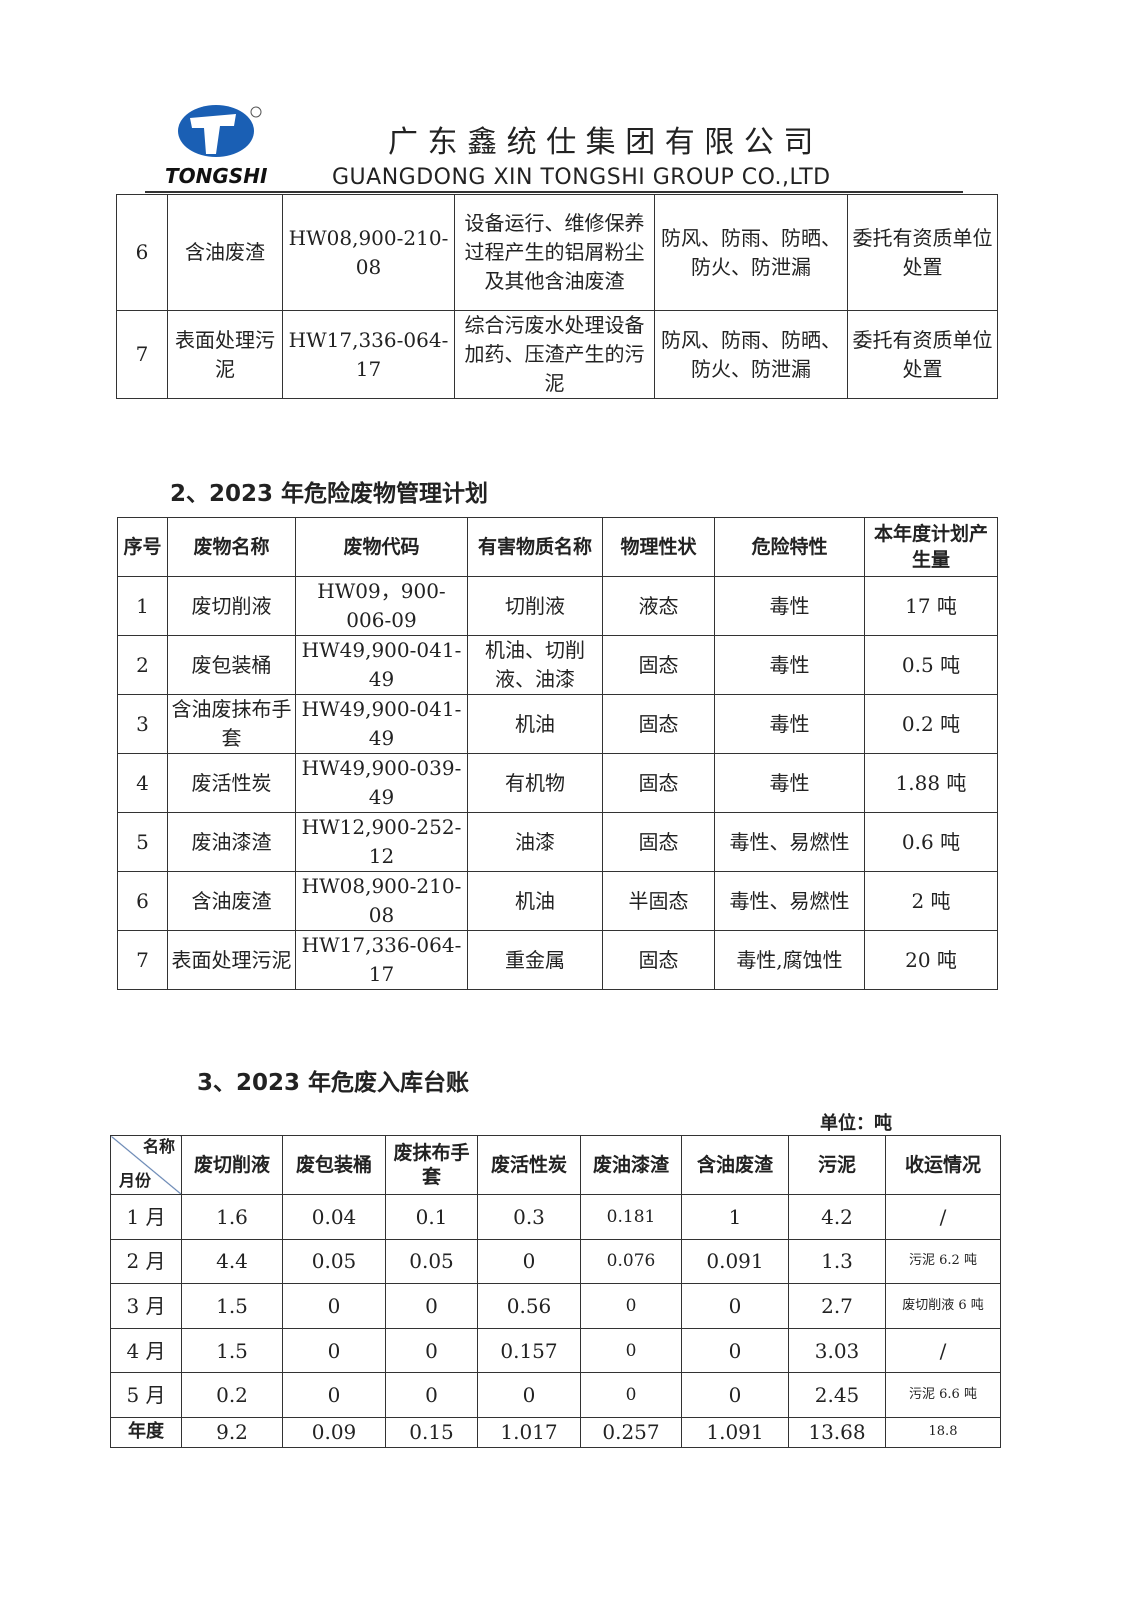  Describe the element at coordinates (381, 783) in the screenshot. I see `table-cell: HW49,900-039-49` at that location.